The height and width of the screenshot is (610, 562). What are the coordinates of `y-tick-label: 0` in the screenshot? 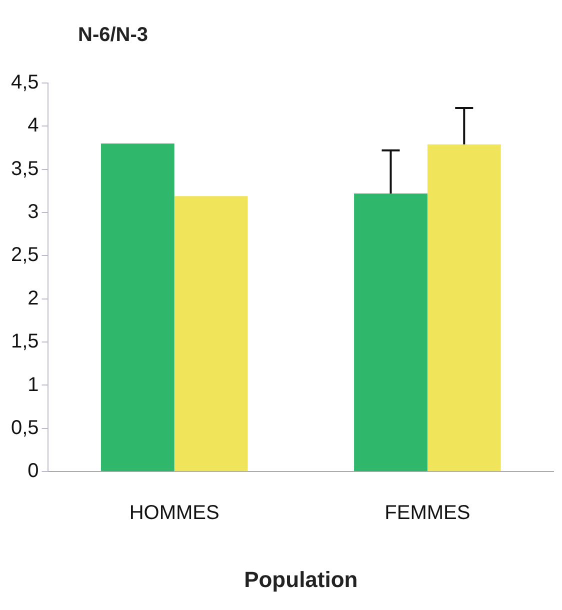 It's located at (33, 471).